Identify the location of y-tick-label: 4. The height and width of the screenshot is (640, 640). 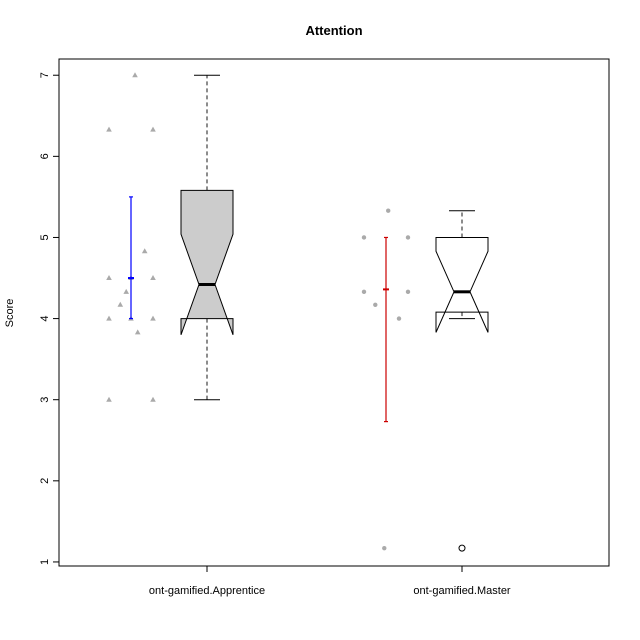
(45, 319).